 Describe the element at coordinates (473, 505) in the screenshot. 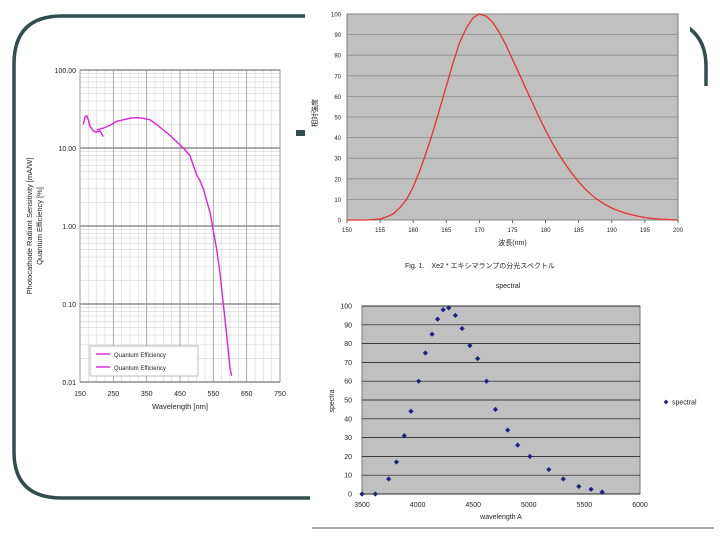

I see `x-tick-label: 4500` at that location.